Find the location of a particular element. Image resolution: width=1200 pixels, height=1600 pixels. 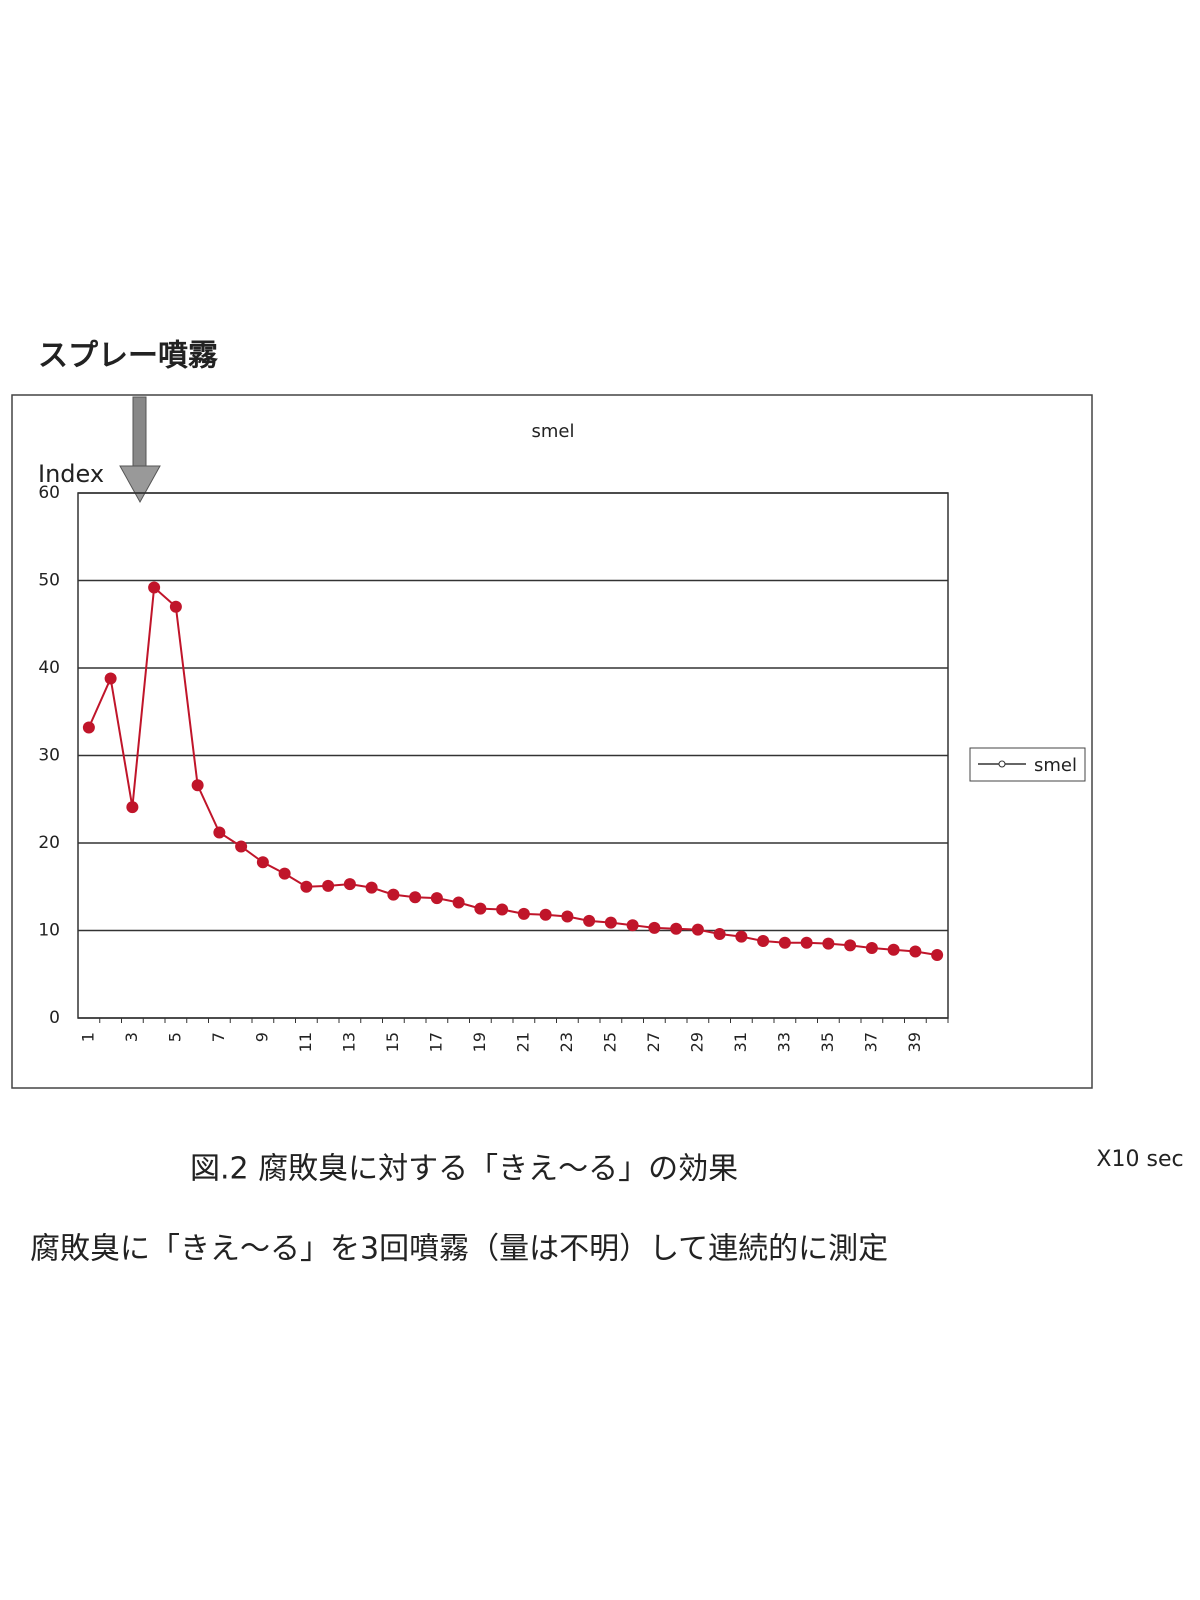

y-tick-label: 0 is located at coordinates (54, 1018).